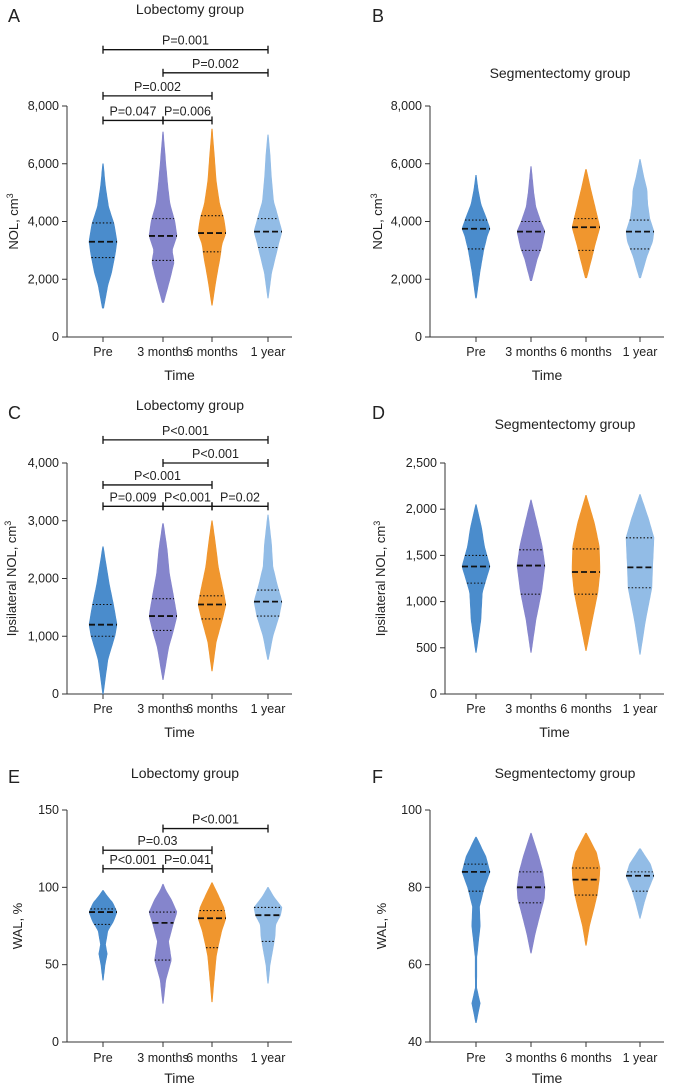 Image resolution: width=680 pixels, height=1088 pixels. I want to click on y-tick-label: 500, so click(426, 648).